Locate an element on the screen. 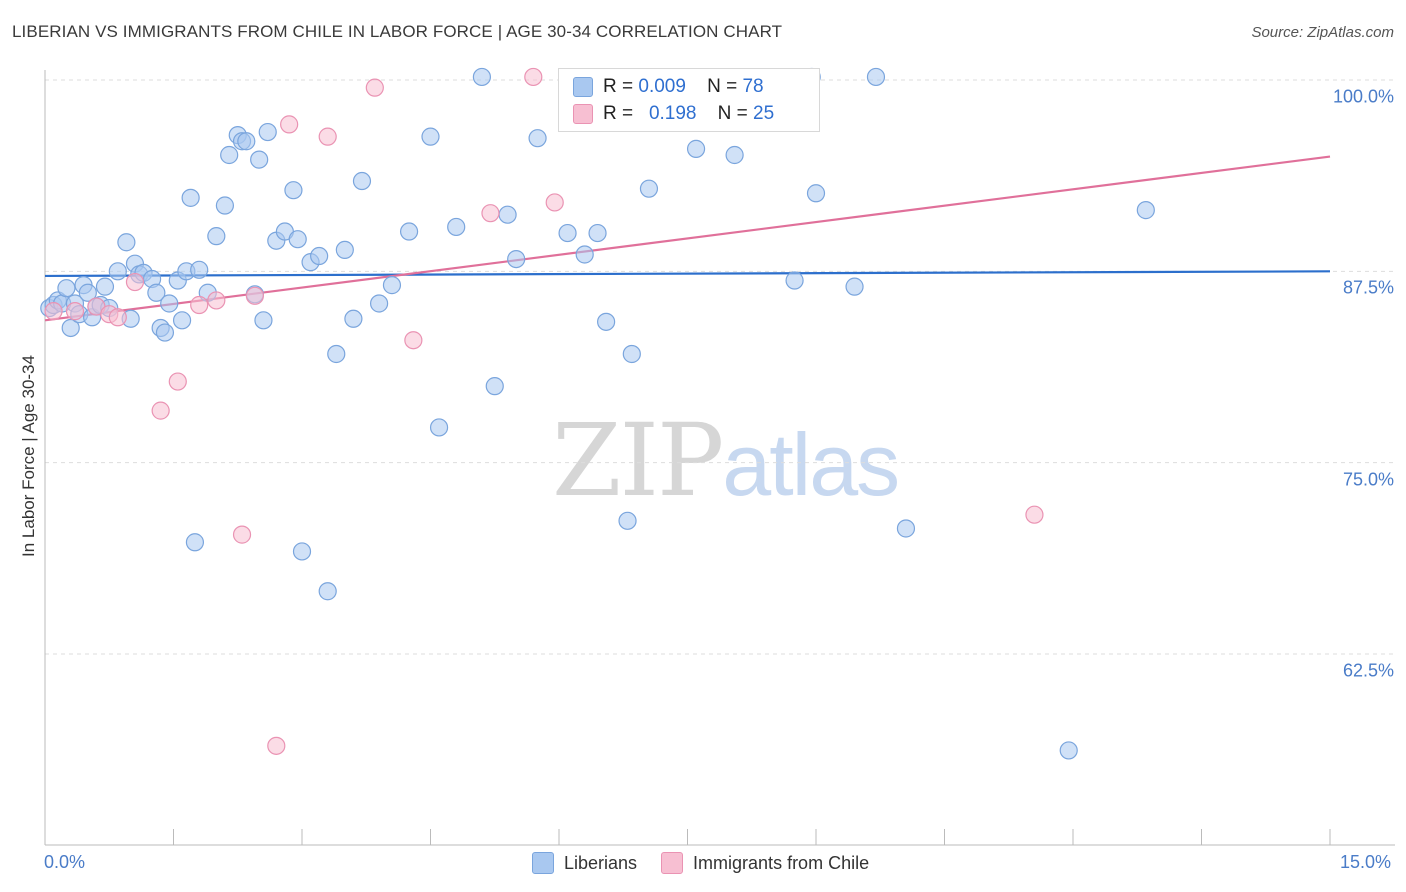 Image resolution: width=1406 pixels, height=892 pixels. legend-liberians-swatch is located at coordinates (543, 863).